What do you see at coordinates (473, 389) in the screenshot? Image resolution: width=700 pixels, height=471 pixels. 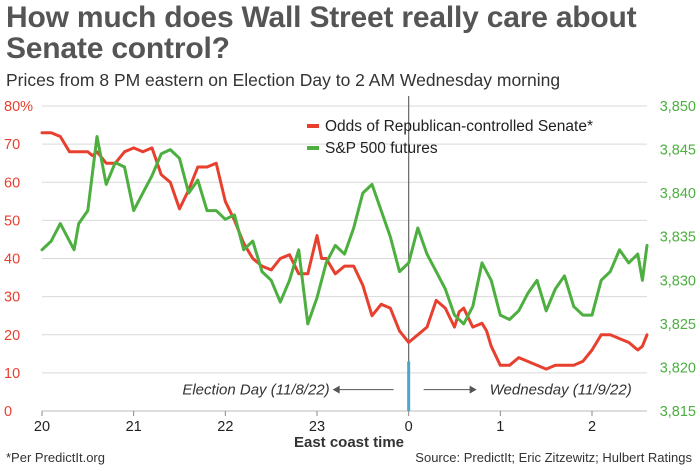 I see `right-arrow-head` at bounding box center [473, 389].